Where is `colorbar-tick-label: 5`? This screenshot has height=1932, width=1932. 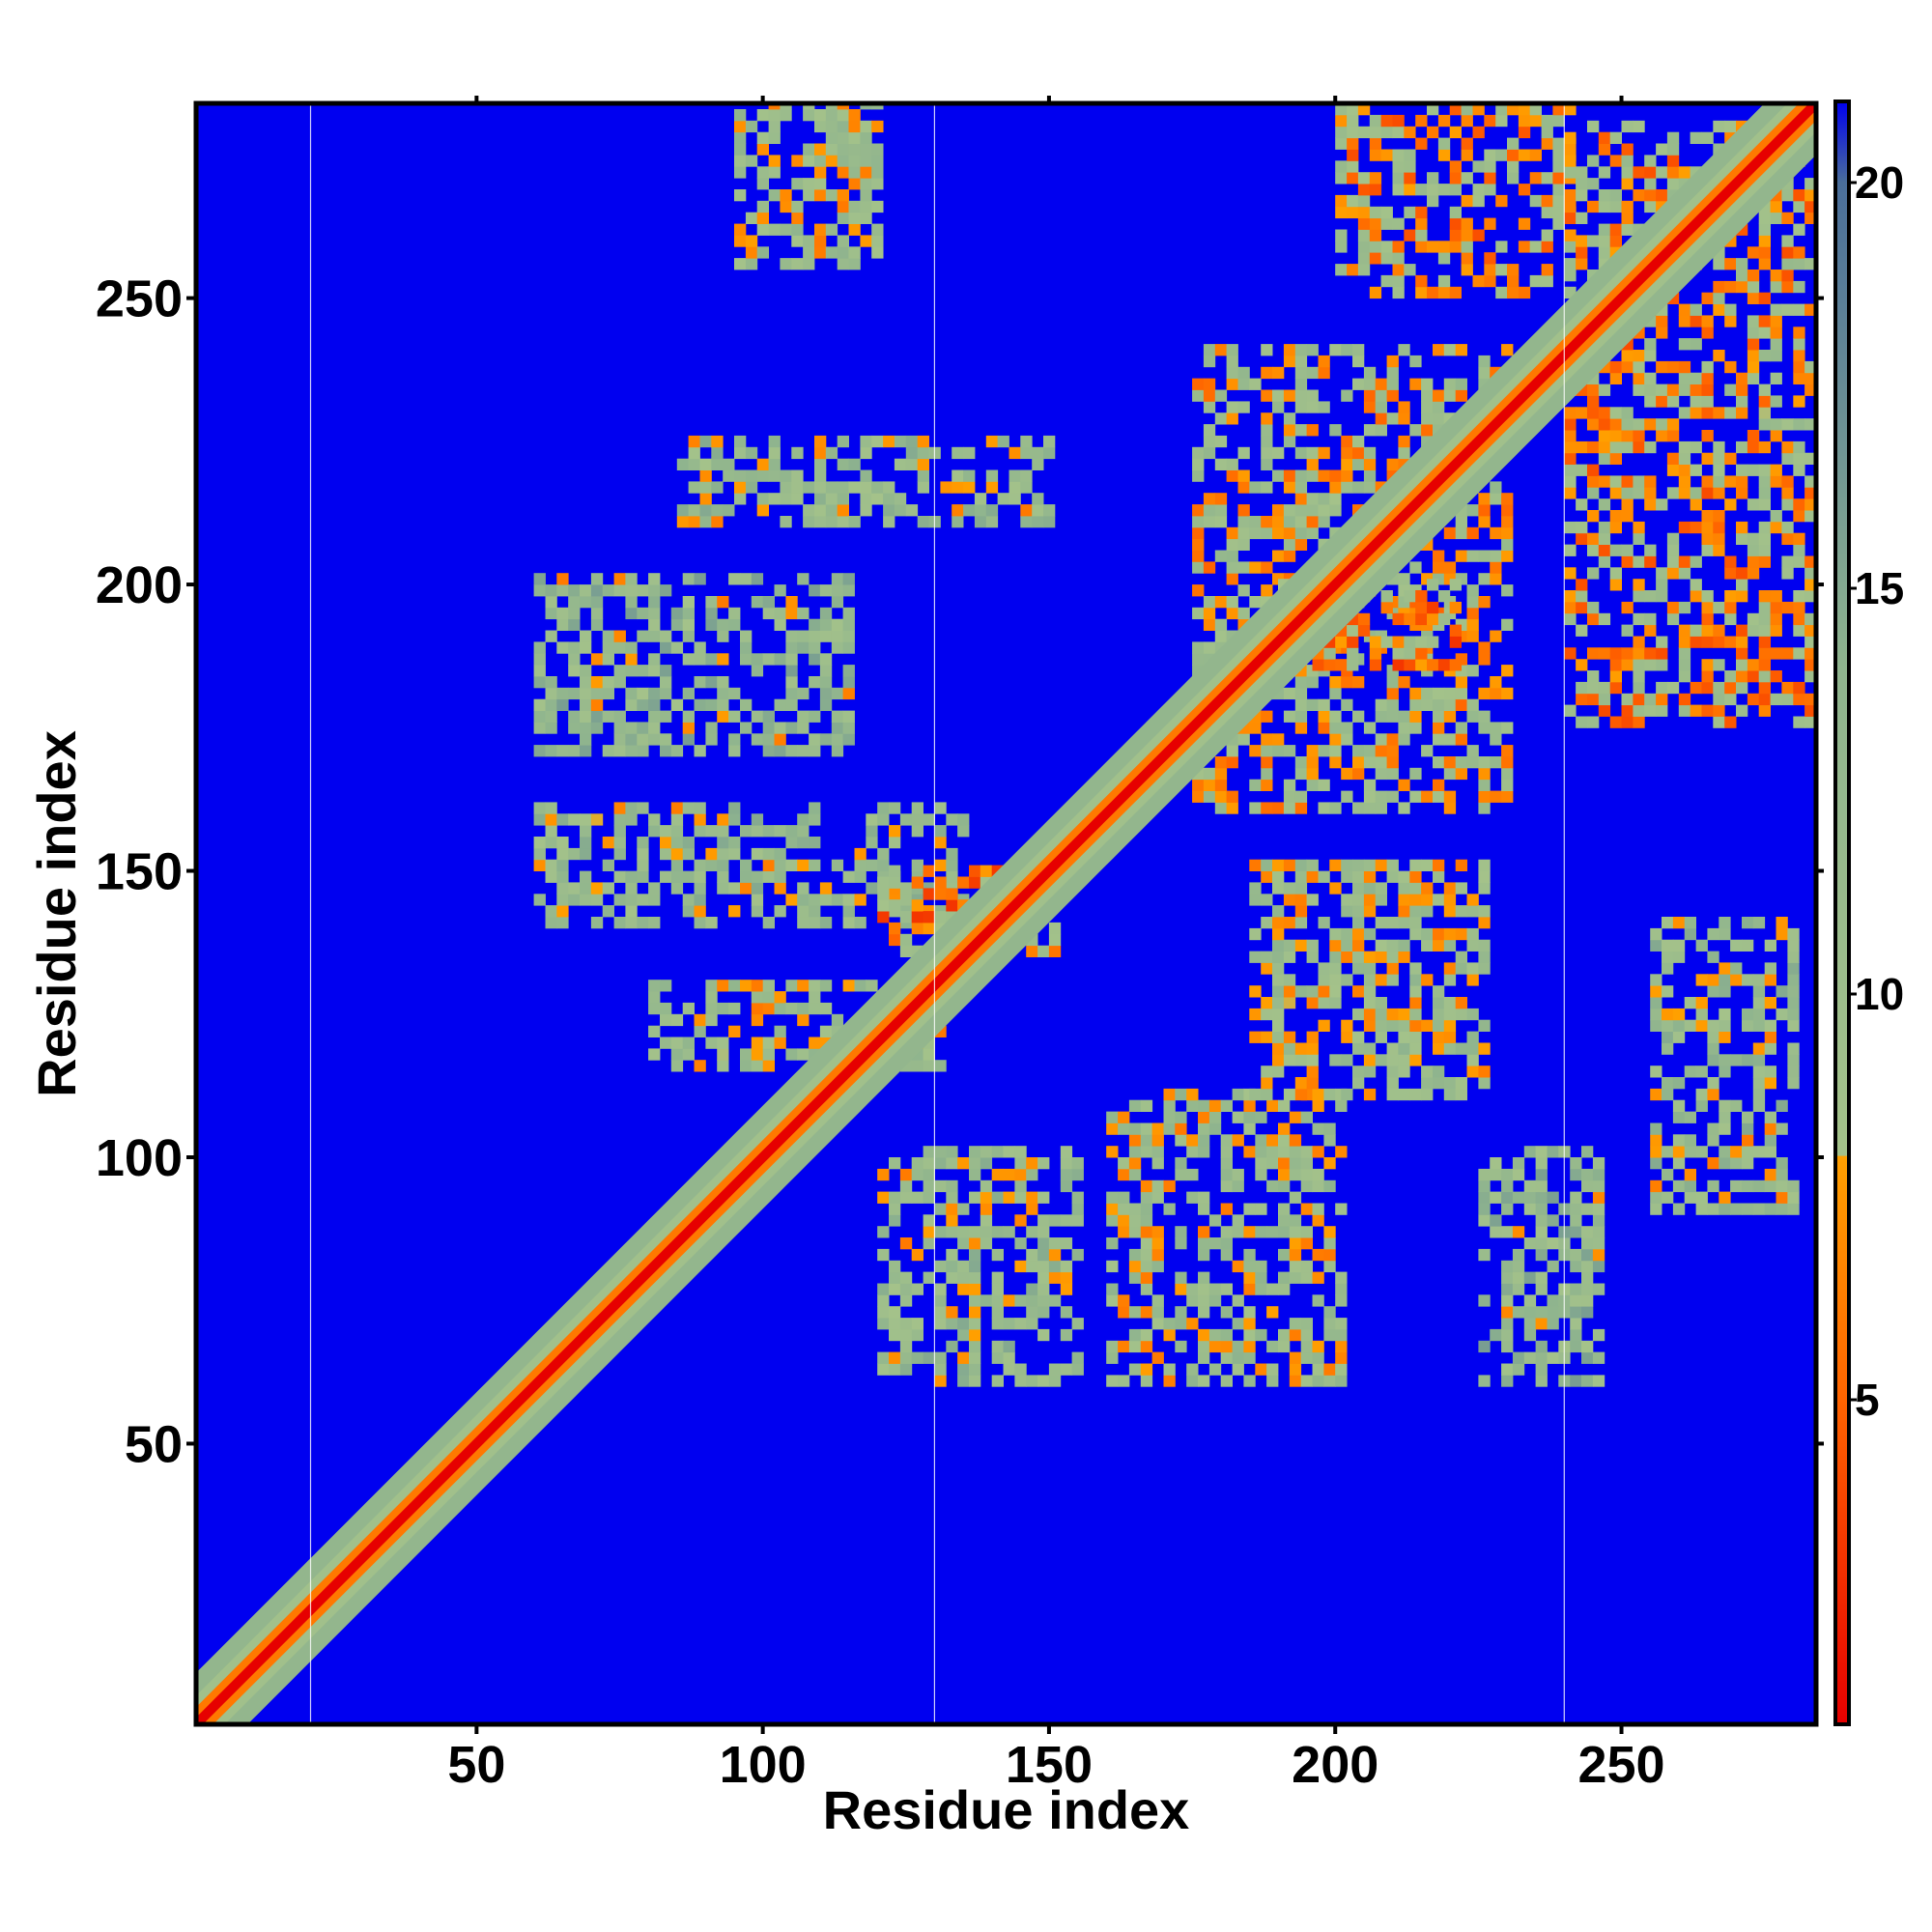 colorbar-tick-label: 5 is located at coordinates (1867, 1400).